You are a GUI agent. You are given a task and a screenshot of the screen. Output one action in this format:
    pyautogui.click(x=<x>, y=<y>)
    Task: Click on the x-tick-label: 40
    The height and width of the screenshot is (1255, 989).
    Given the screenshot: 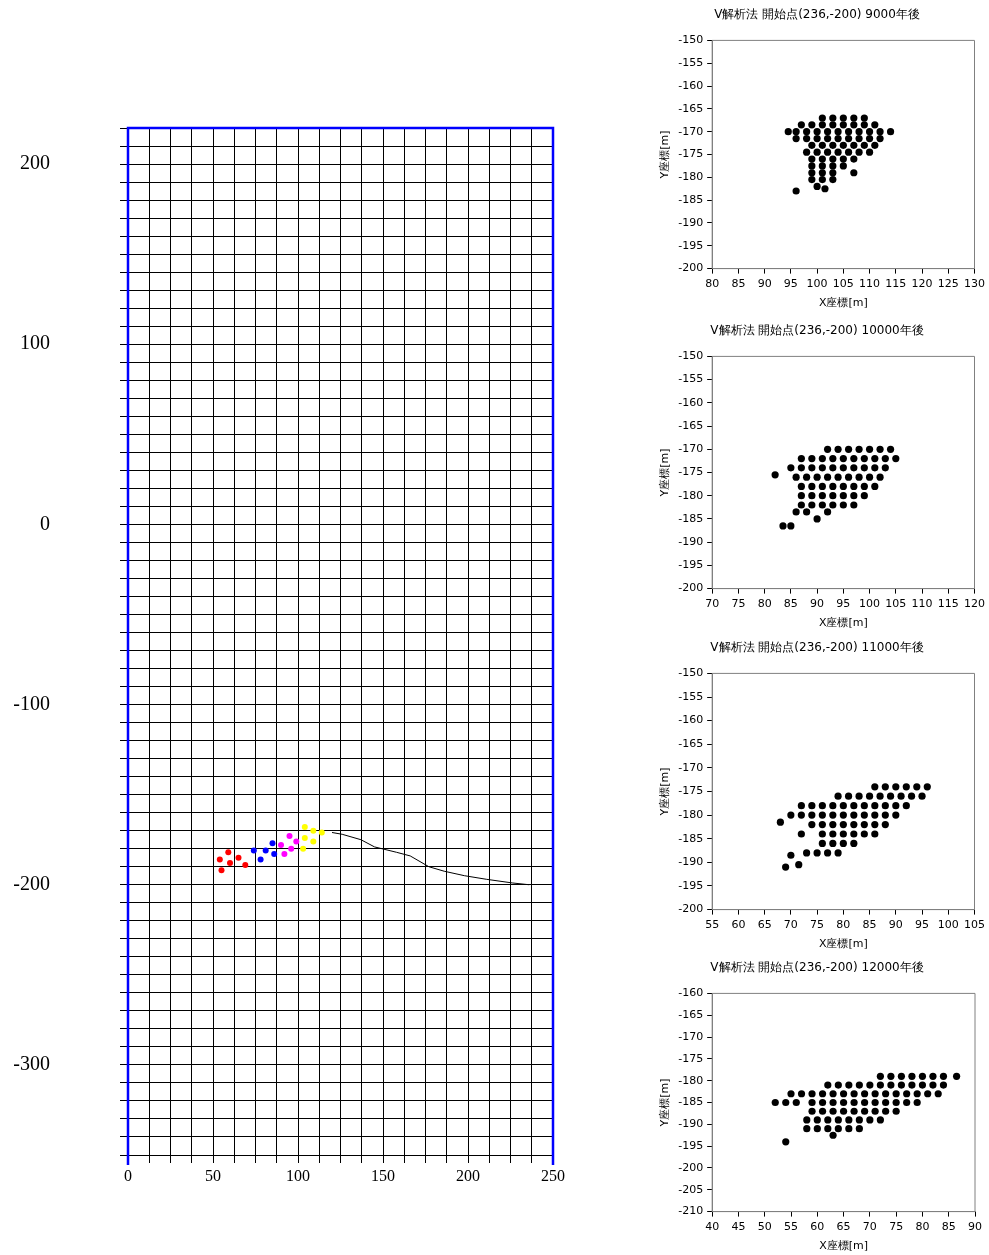 What is the action you would take?
    pyautogui.click(x=712, y=1227)
    